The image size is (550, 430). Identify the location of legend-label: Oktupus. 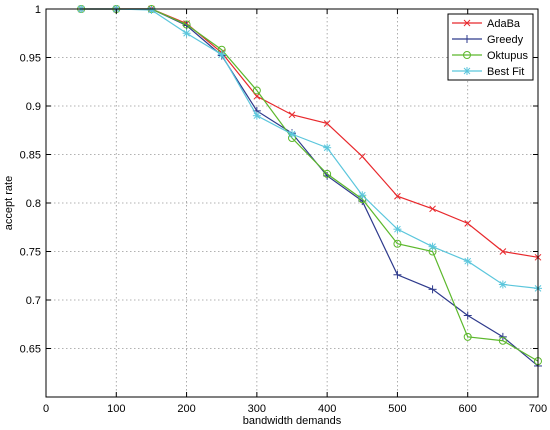
(507, 56).